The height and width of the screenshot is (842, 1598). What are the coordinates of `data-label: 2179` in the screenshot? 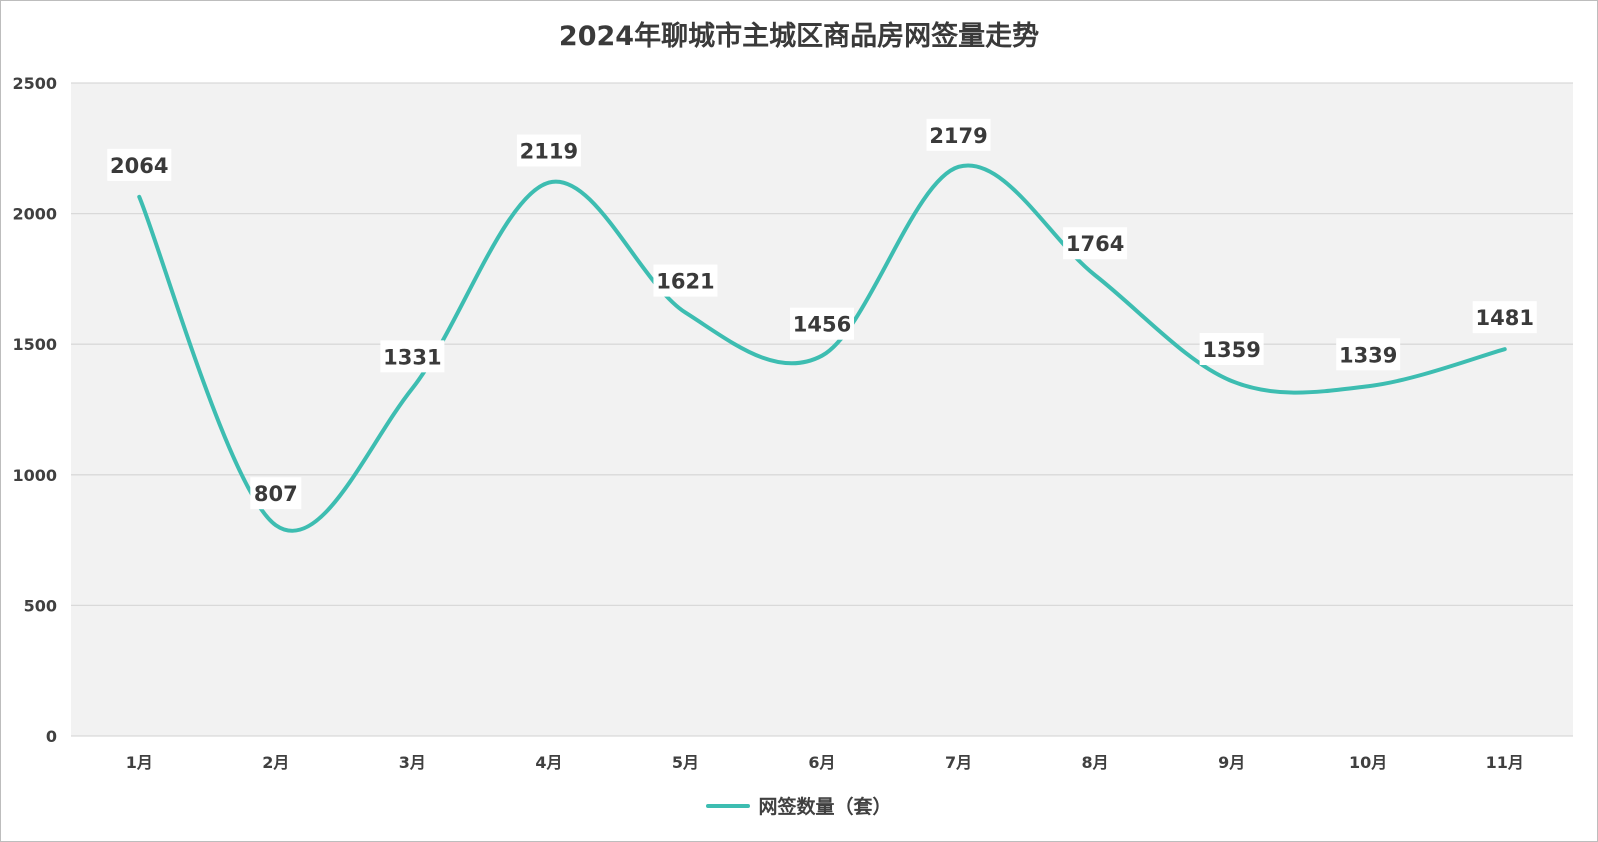 It's located at (958, 136).